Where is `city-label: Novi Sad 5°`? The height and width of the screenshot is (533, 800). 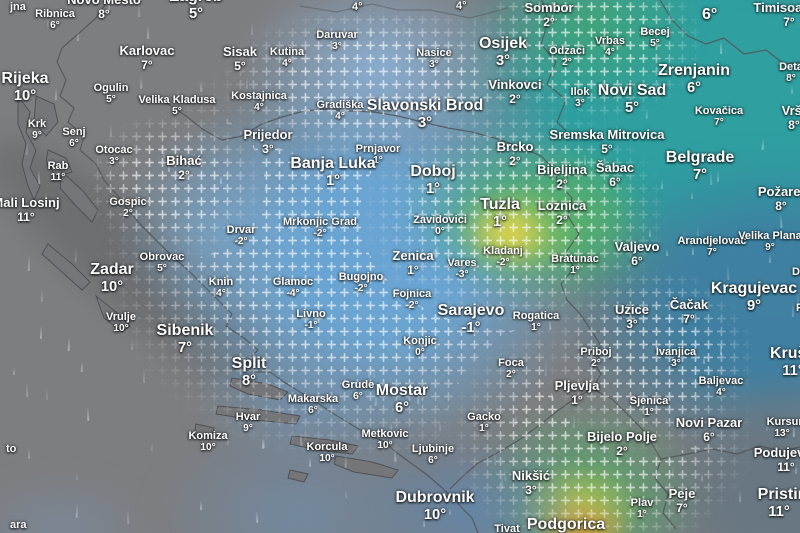 city-label: Novi Sad 5° is located at coordinates (632, 99).